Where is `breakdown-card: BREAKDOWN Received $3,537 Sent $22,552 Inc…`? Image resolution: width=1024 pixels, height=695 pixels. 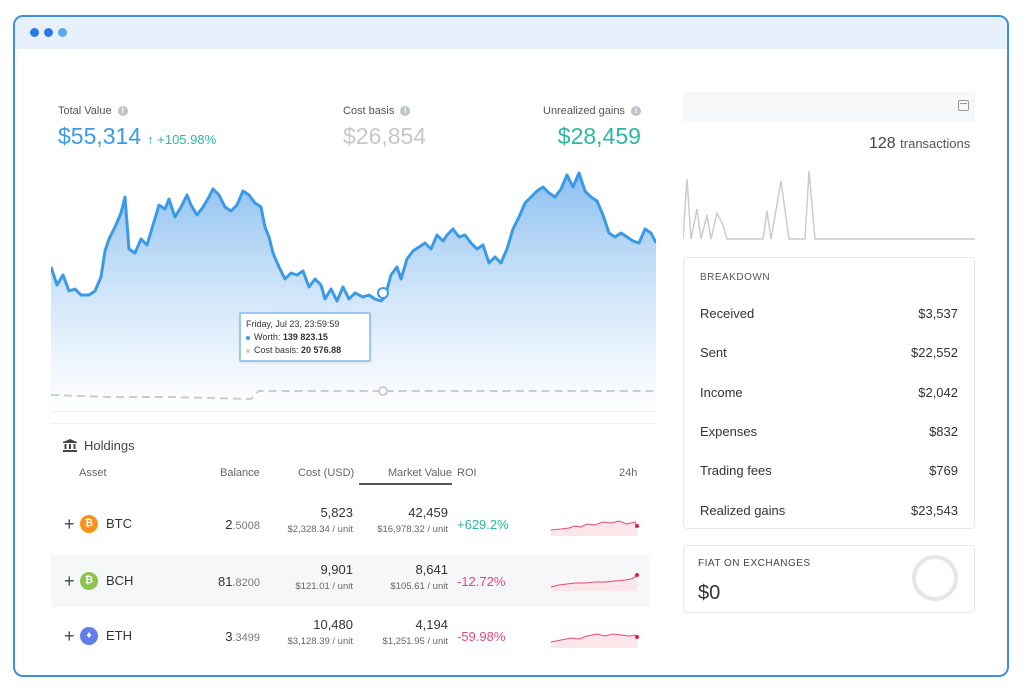
breakdown-card: BREAKDOWN Received $3,537 Sent $22,552 Inc… is located at coordinates (829, 393).